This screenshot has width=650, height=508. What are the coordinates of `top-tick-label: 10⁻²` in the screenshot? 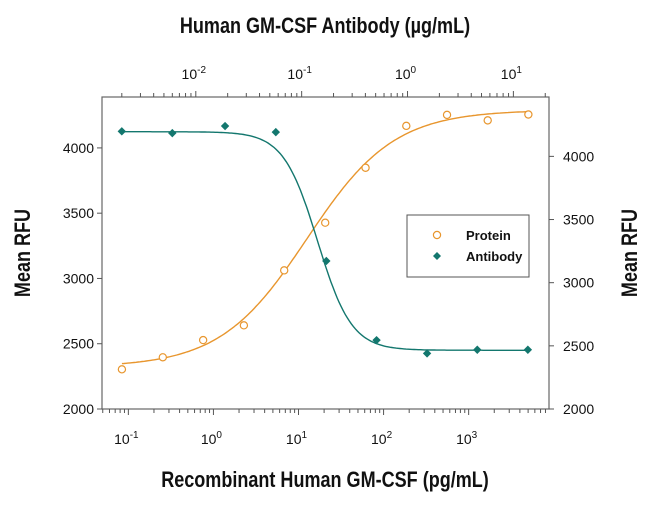 It's located at (194, 73).